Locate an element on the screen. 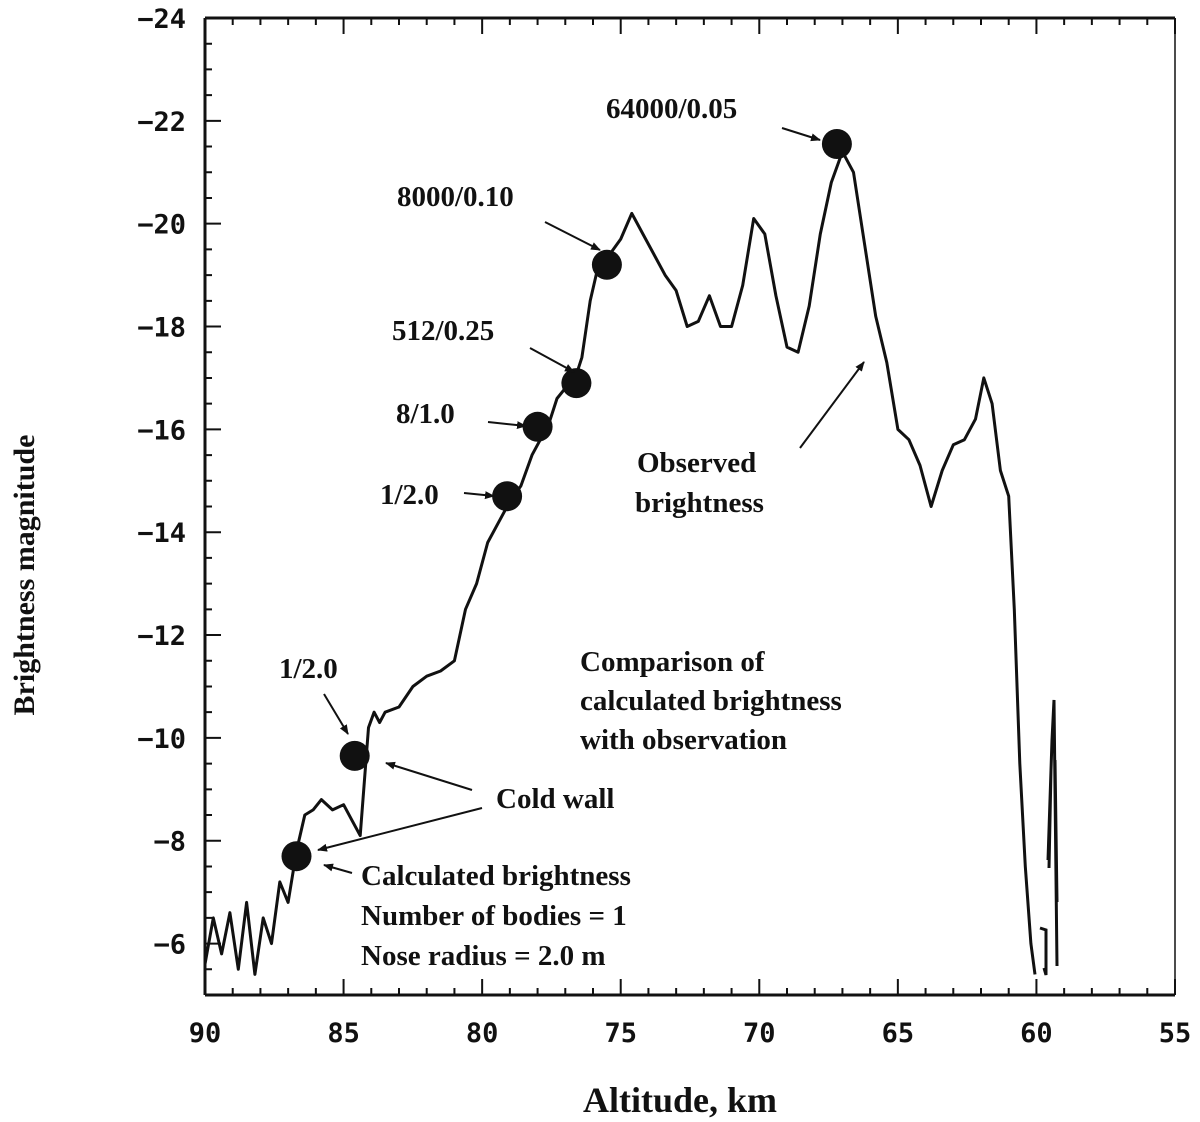 This screenshot has width=1200, height=1122. y-tick-labels: −24 −22 −20 −18 −16 −14 −12 −10 −8 −6 is located at coordinates (161, 482).